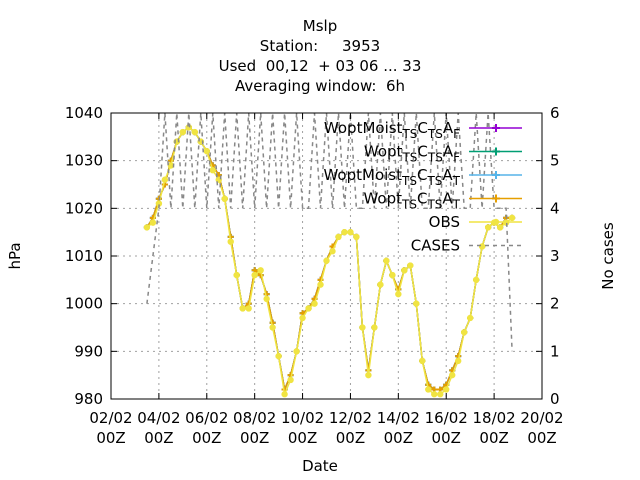 This screenshot has height=480, width=640. What do you see at coordinates (446, 418) in the screenshot?
I see `x-tick-label-date: 16/02` at bounding box center [446, 418].